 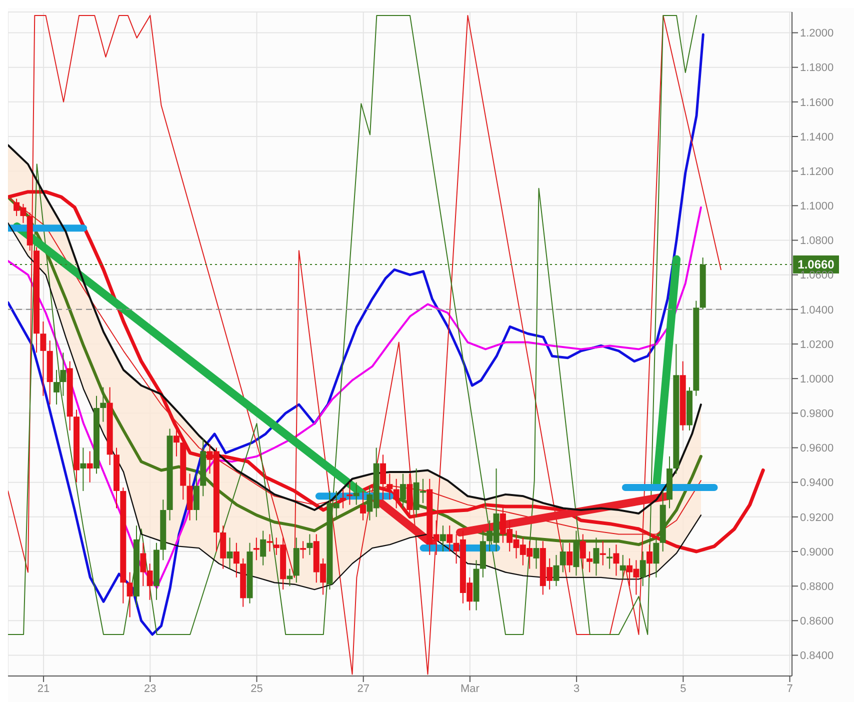 What do you see at coordinates (817, 518) in the screenshot?
I see `y-tick-label: 0.9200` at bounding box center [817, 518].